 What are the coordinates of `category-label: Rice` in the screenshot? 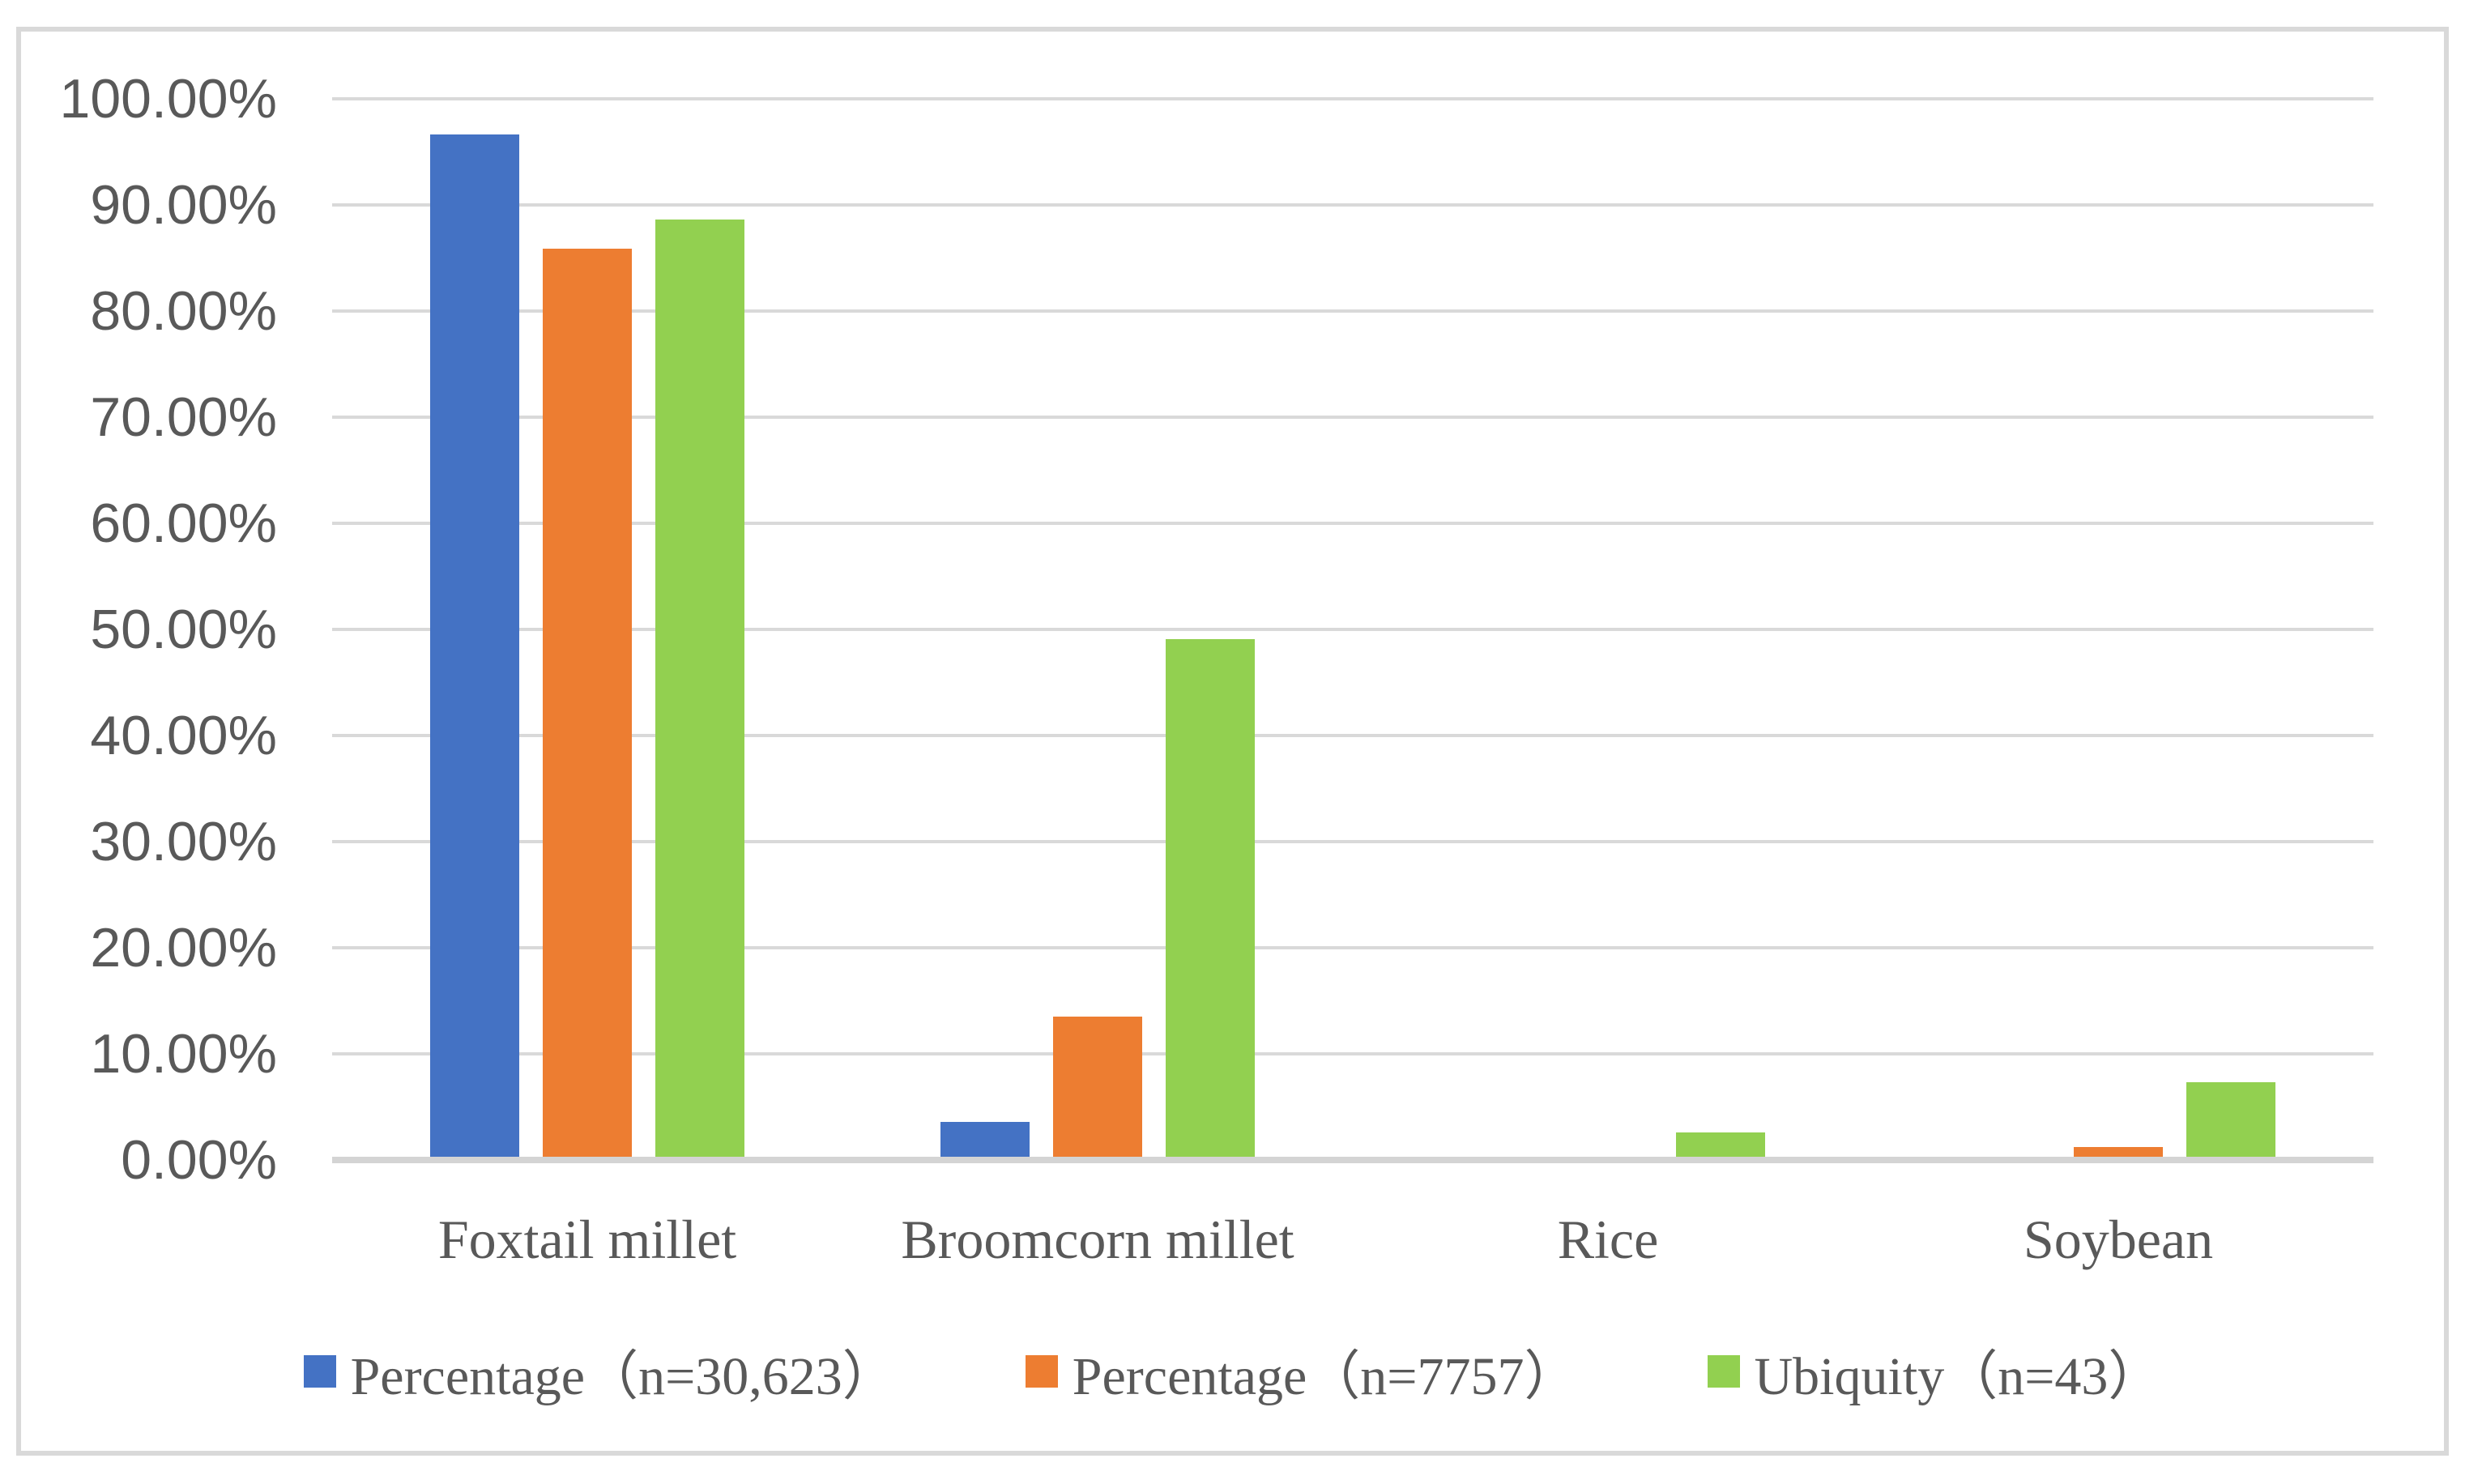 It's located at (1608, 1239).